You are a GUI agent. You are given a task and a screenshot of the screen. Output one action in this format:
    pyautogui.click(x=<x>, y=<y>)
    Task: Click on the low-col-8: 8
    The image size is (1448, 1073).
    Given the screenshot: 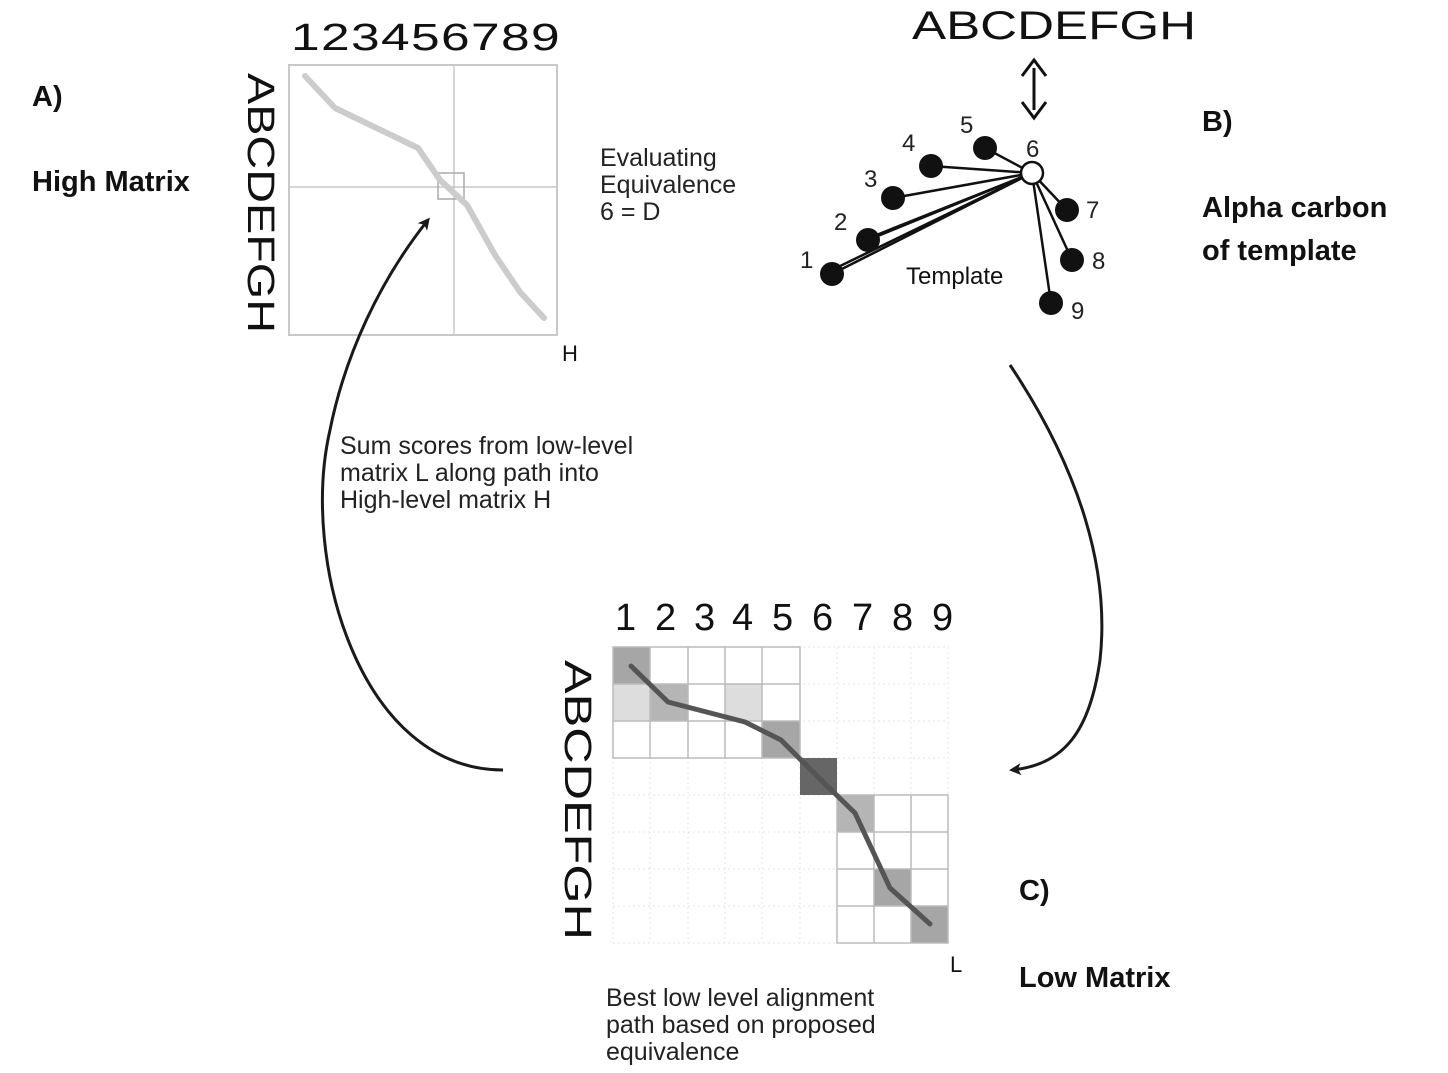 What is the action you would take?
    pyautogui.click(x=903, y=618)
    